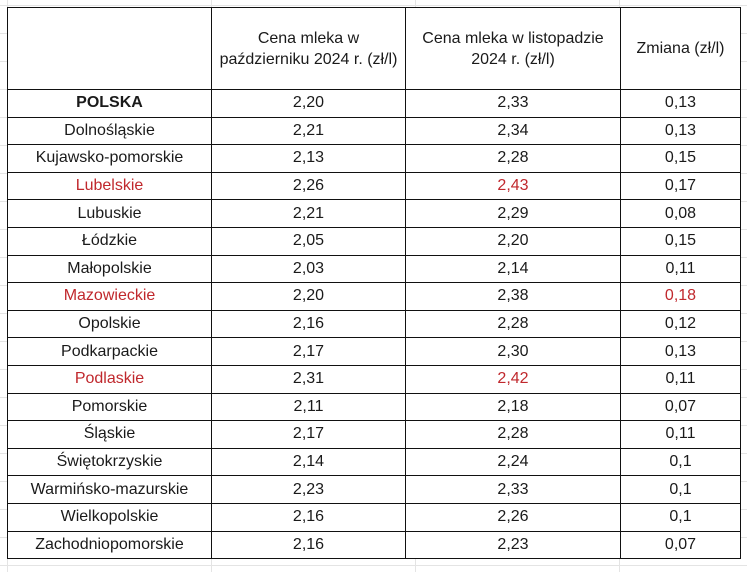 The width and height of the screenshot is (747, 572). Describe the element at coordinates (109, 296) in the screenshot. I see `region-cell: Mazowieckie` at that location.